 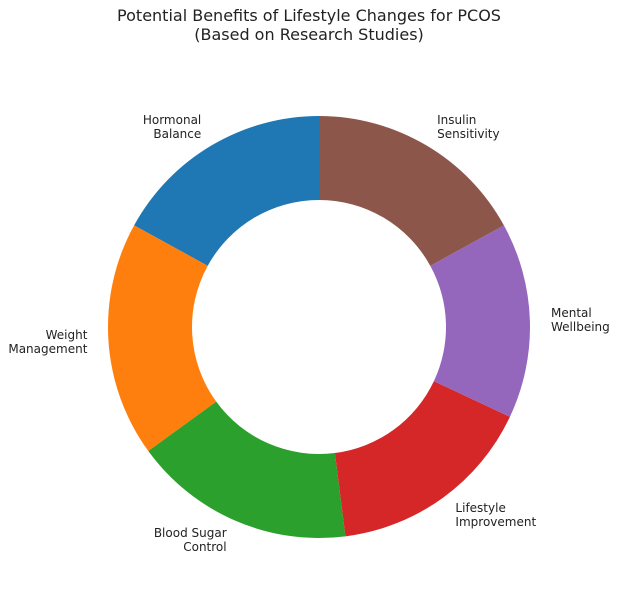 What do you see at coordinates (580, 319) in the screenshot?
I see `slice-label: Mental Wellbeing` at bounding box center [580, 319].